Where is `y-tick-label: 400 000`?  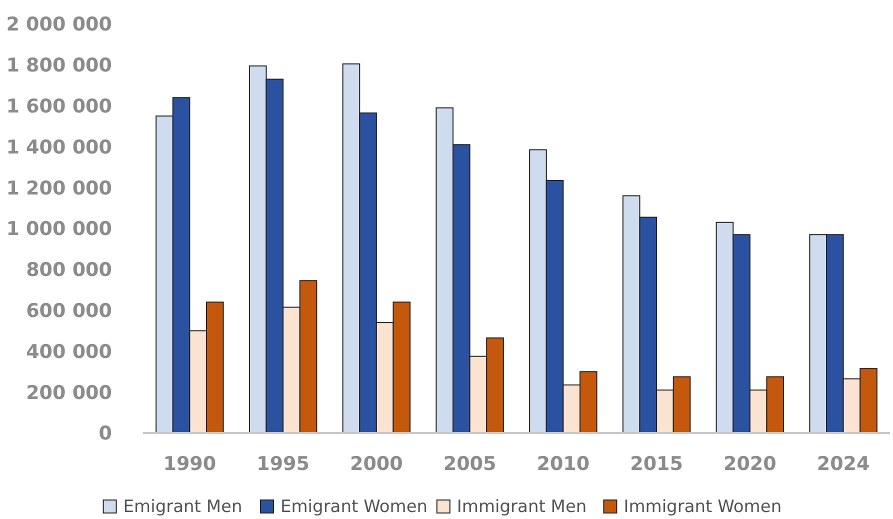
y-tick-label: 400 000 is located at coordinates (69, 351).